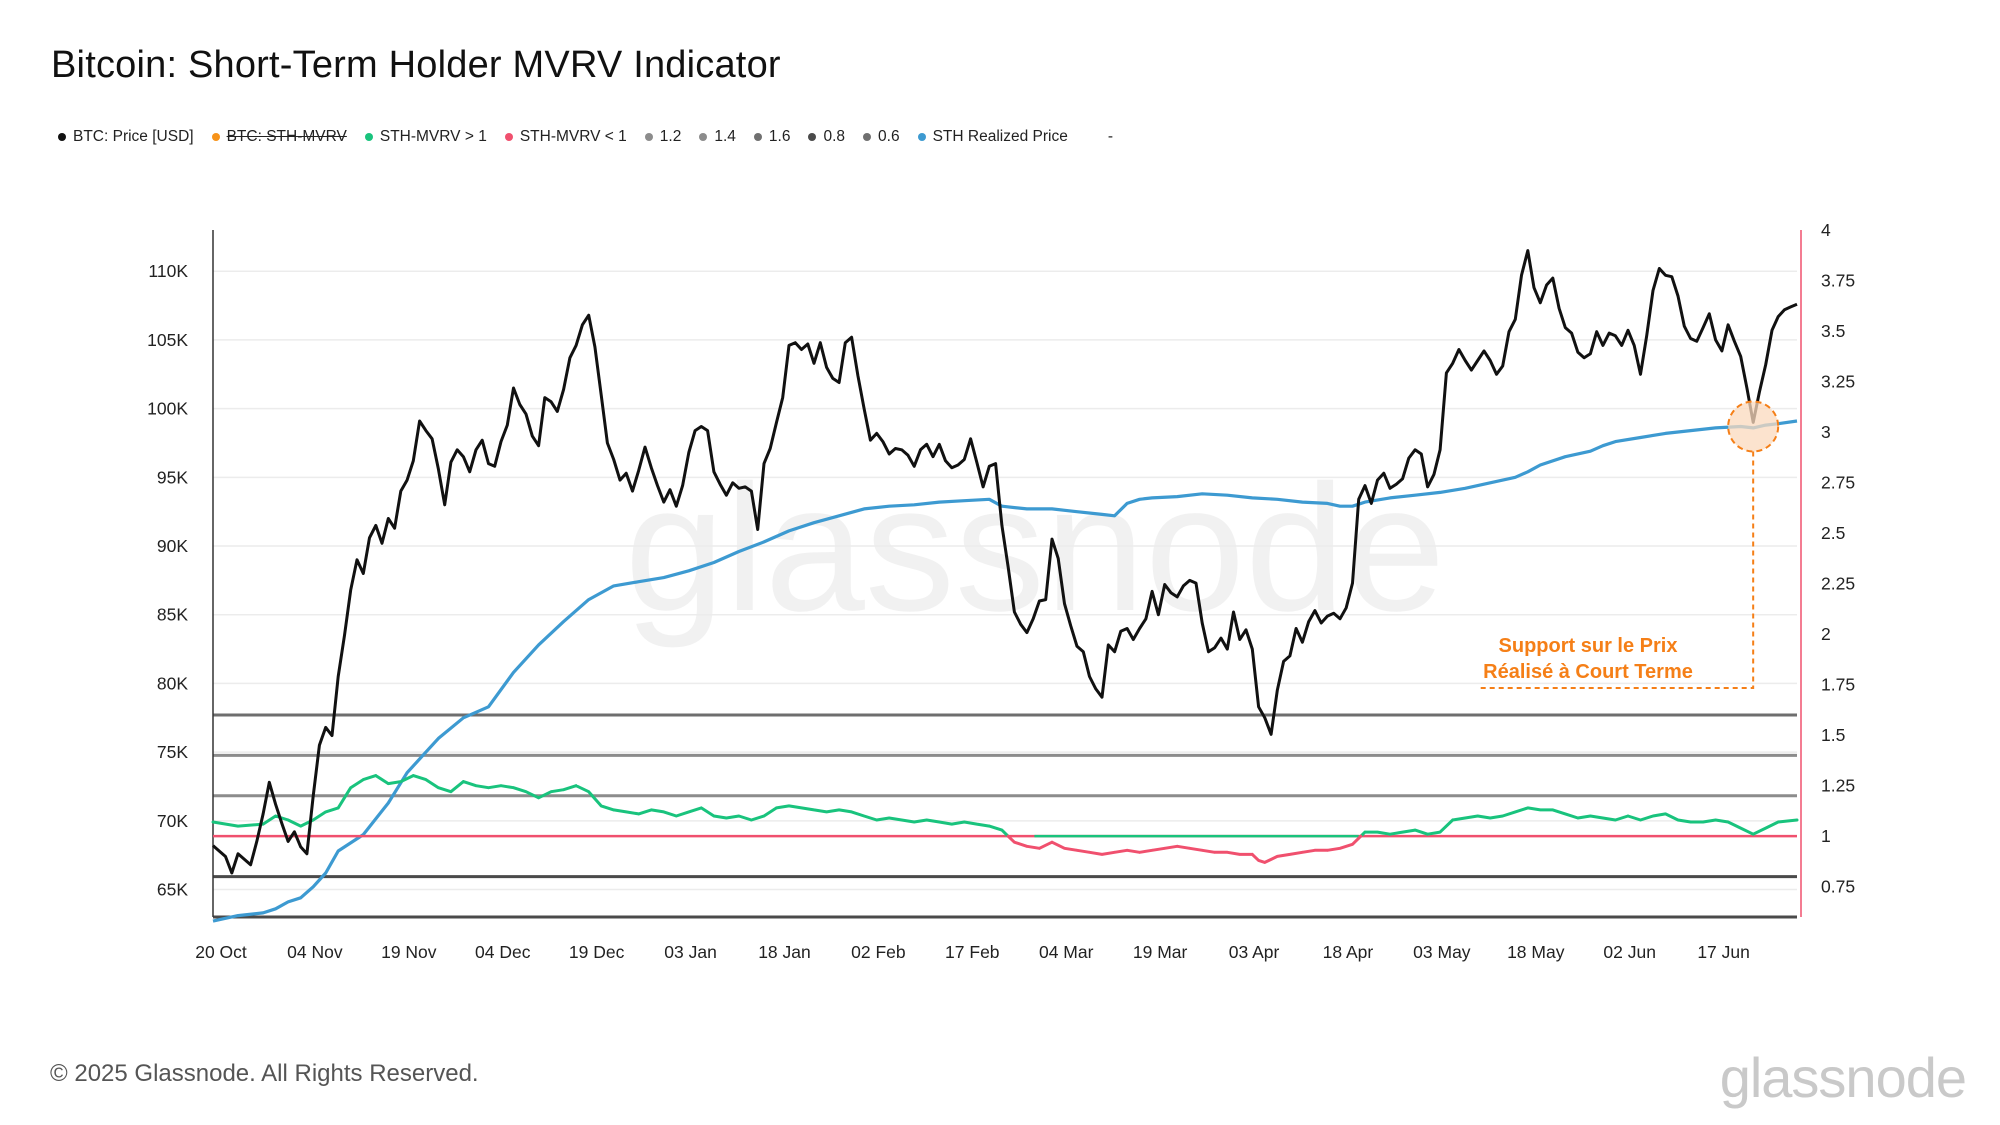 The height and width of the screenshot is (1125, 2000). Describe the element at coordinates (1753, 426) in the screenshot. I see `annotation-highlight-circle` at that location.